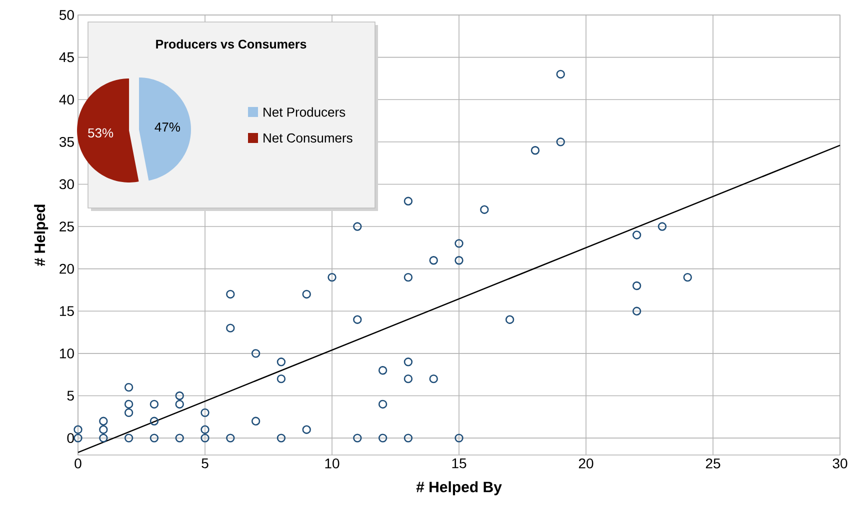 Image resolution: width=852 pixels, height=512 pixels. I want to click on y-tick-label: 35, so click(66, 141).